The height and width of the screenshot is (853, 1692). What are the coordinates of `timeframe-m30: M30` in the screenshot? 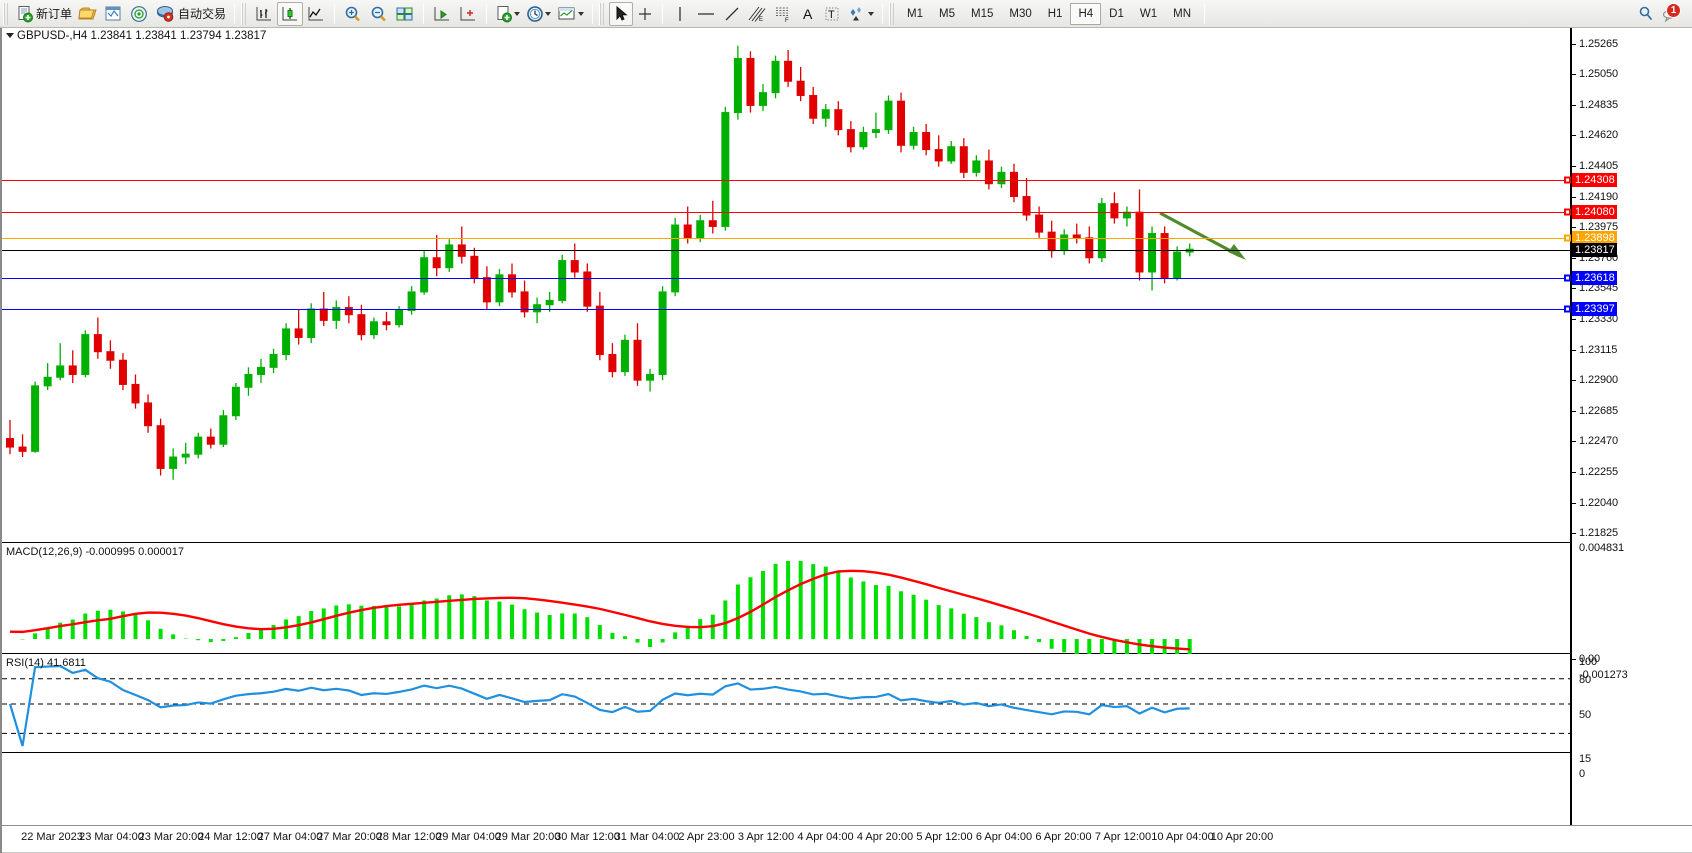 It's located at (1020, 13).